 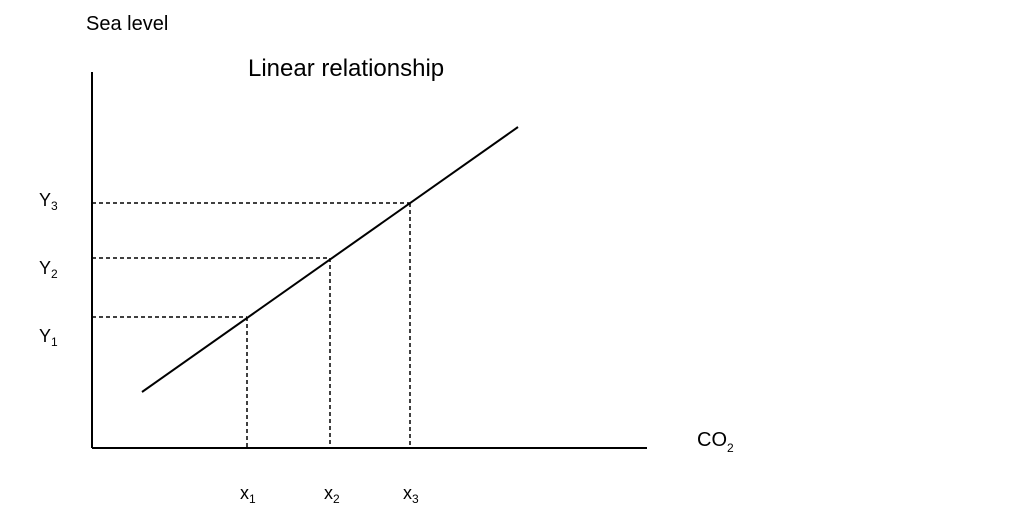 I want to click on y1-label: Y1, so click(x=48, y=337).